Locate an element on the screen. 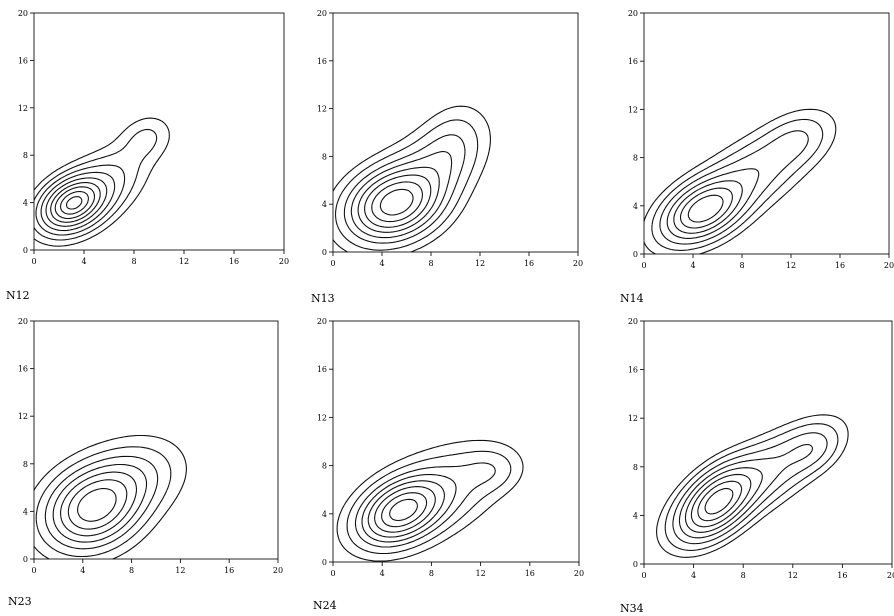 This screenshot has height=616, width=894. panel-label: N13 is located at coordinates (323, 298).